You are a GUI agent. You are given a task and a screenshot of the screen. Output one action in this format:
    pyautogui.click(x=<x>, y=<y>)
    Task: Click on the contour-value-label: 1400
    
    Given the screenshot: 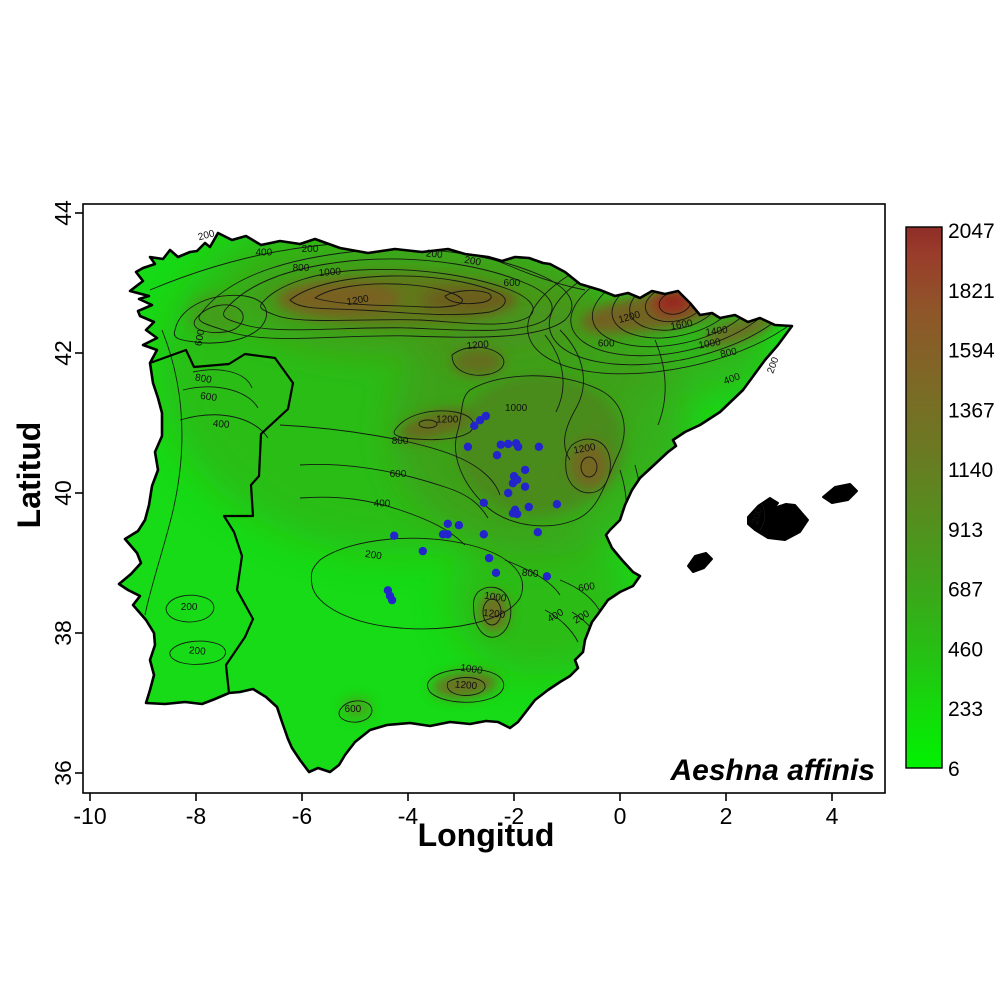 What is the action you would take?
    pyautogui.click(x=717, y=332)
    